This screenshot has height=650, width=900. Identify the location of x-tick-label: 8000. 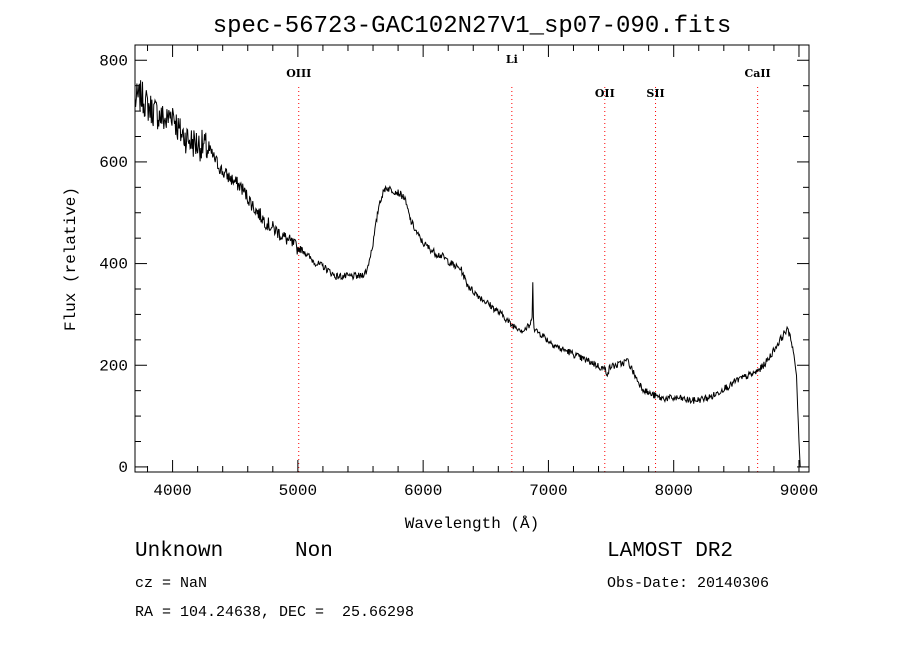
(673, 491).